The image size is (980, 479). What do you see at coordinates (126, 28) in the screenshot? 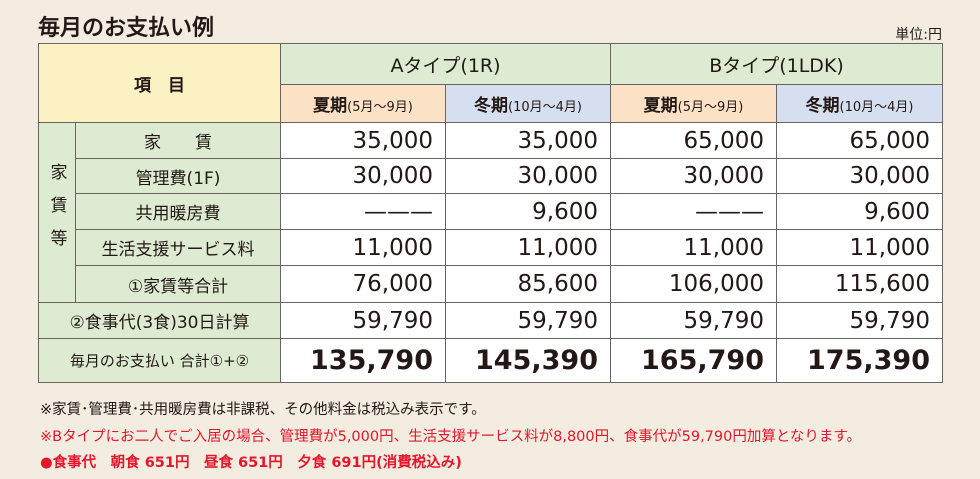
I see `title: 毎月のお支払い例` at bounding box center [126, 28].